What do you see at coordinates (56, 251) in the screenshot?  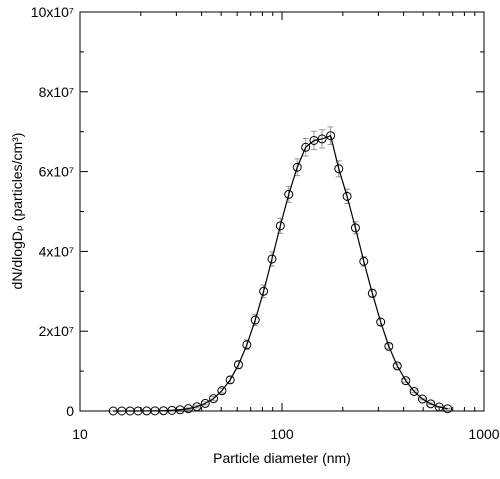 I see `y-tick-label: 4x10⁷` at bounding box center [56, 251].